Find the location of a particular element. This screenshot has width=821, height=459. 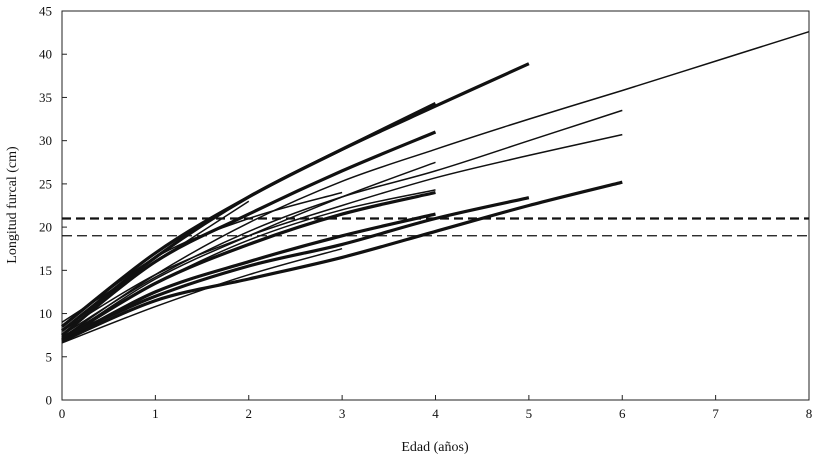

y-tick-label: 30 is located at coordinates (45, 140).